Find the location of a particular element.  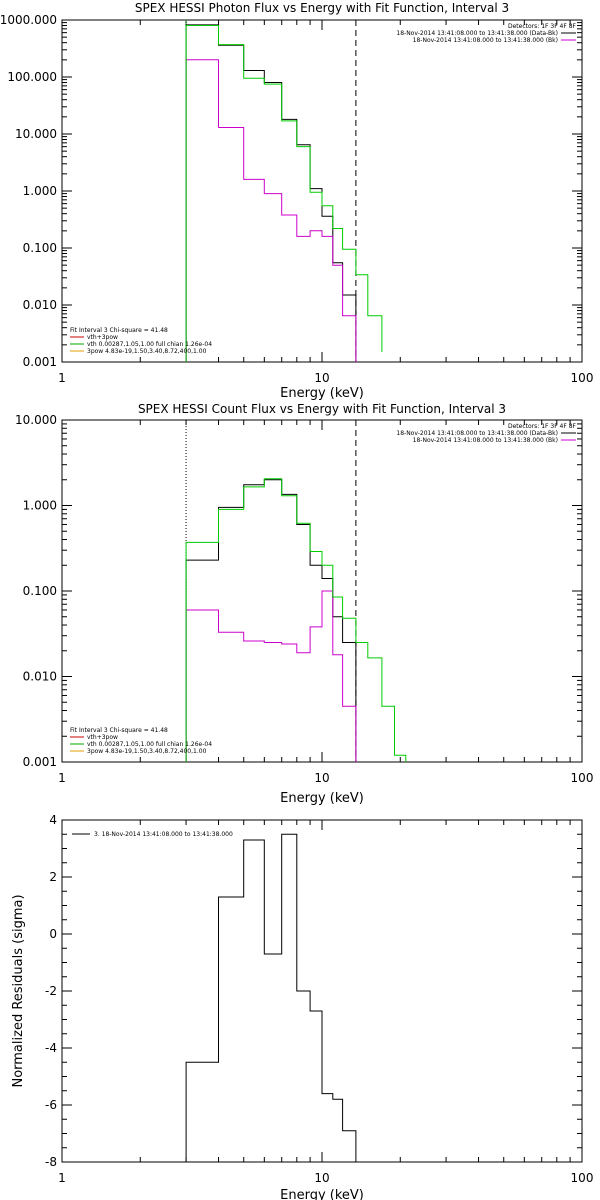

y-tick-label: 4 is located at coordinates (53, 820).